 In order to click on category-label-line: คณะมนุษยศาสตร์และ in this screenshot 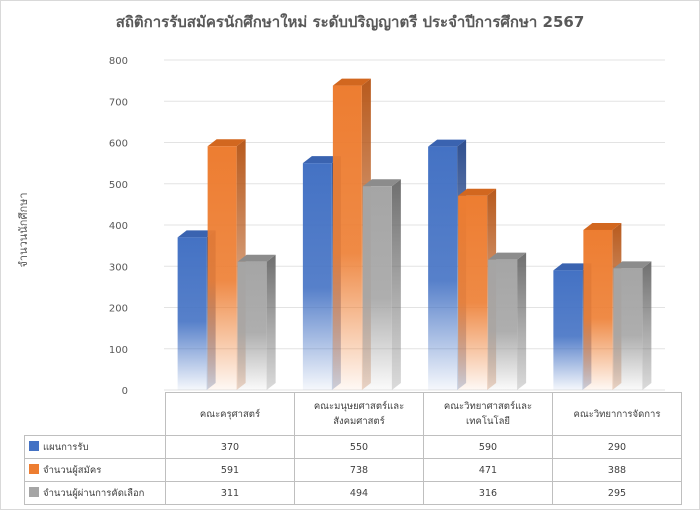, I will do `click(359, 406)`.